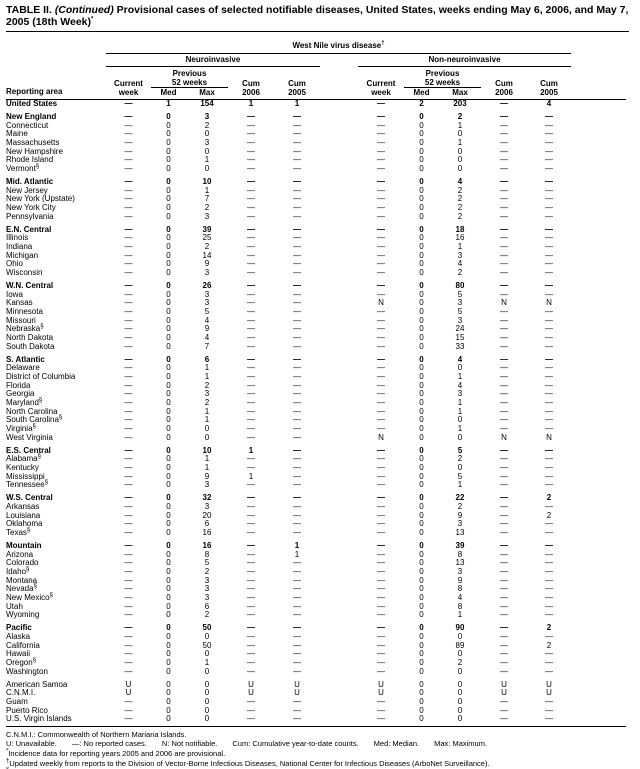  What do you see at coordinates (37, 684) in the screenshot?
I see `reporting-area-cell: American Samoa` at bounding box center [37, 684].